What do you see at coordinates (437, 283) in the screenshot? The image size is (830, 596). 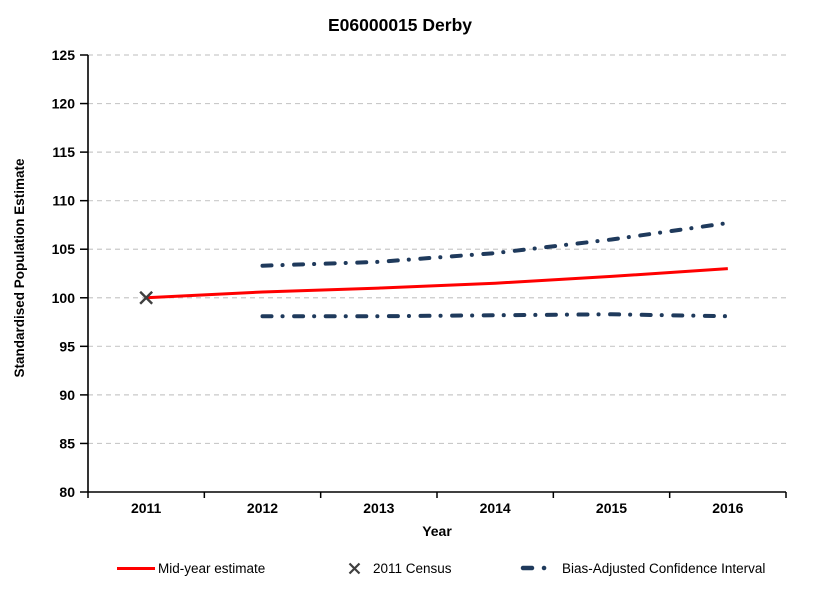 I see `midyear-estimate-line` at bounding box center [437, 283].